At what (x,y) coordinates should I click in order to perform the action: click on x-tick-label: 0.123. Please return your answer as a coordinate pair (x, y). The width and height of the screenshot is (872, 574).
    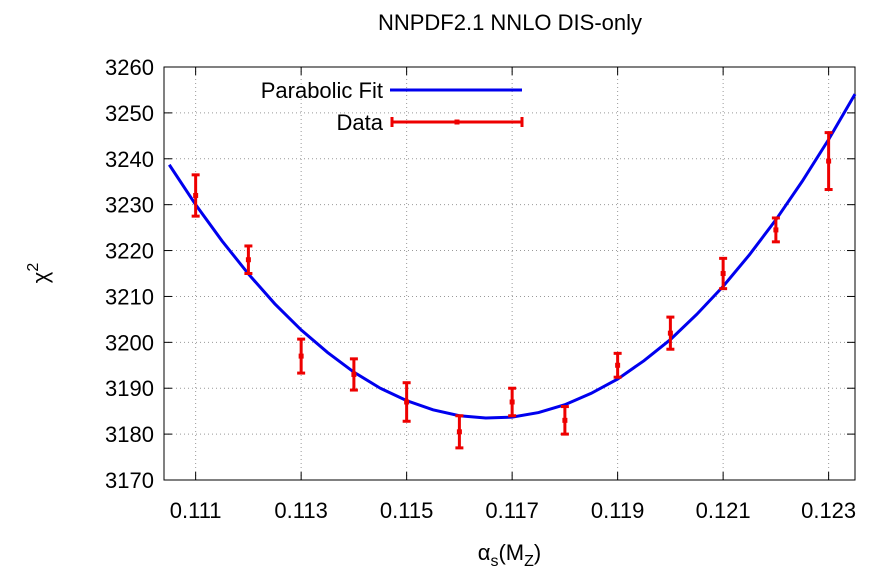
    Looking at the image, I should click on (828, 510).